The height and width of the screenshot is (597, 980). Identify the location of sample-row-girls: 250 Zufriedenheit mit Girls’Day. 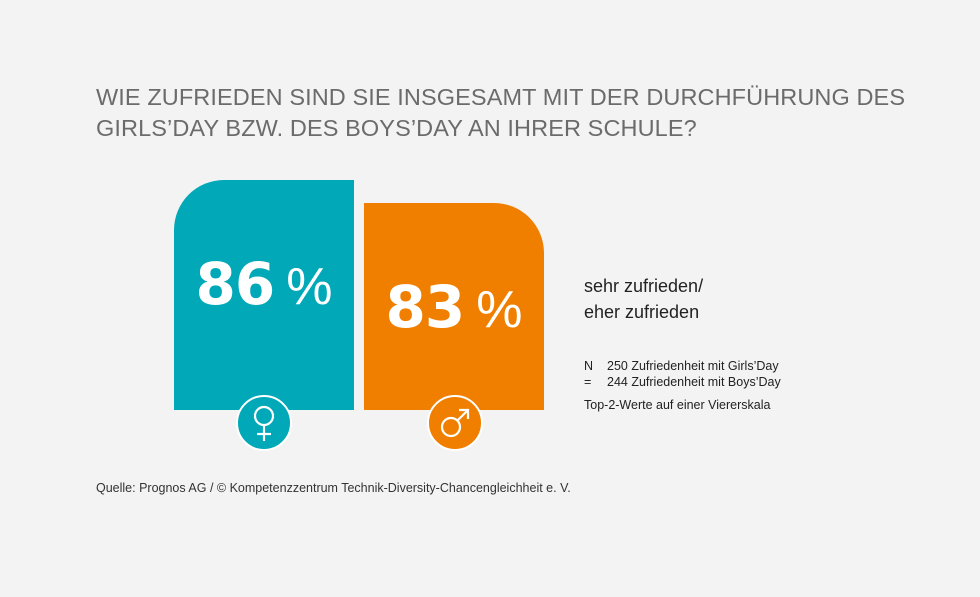
(693, 366).